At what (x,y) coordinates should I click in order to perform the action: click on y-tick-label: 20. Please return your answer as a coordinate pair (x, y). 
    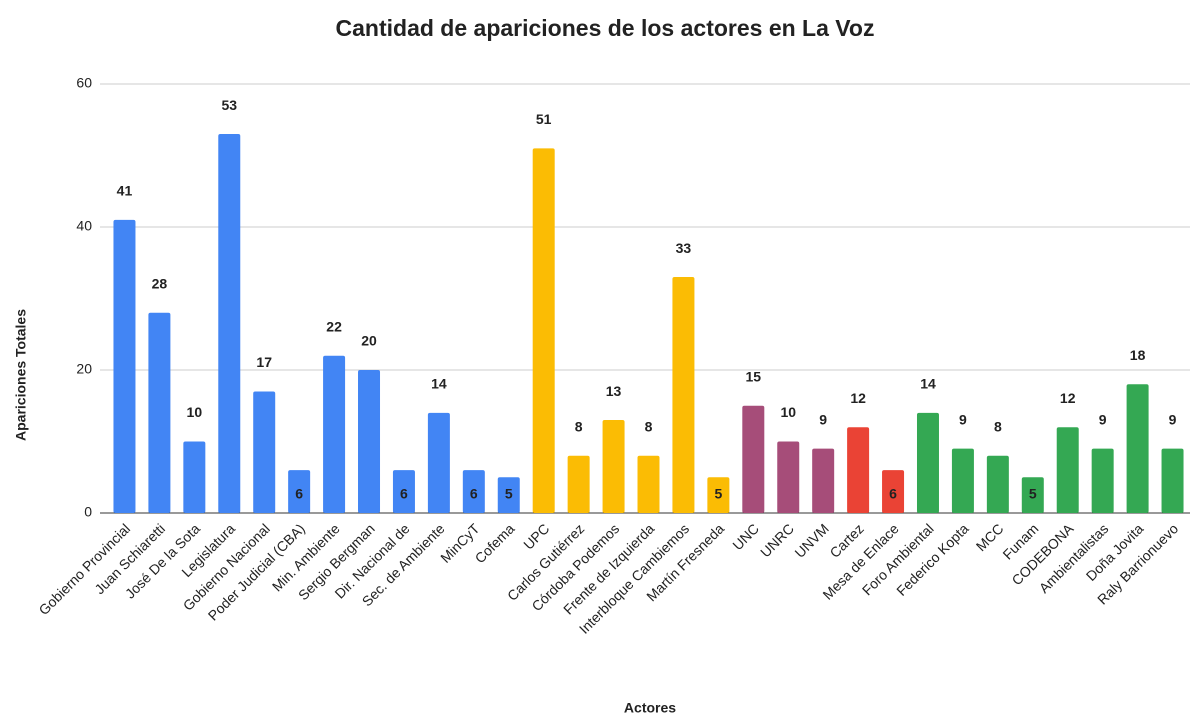
    Looking at the image, I should click on (84, 369).